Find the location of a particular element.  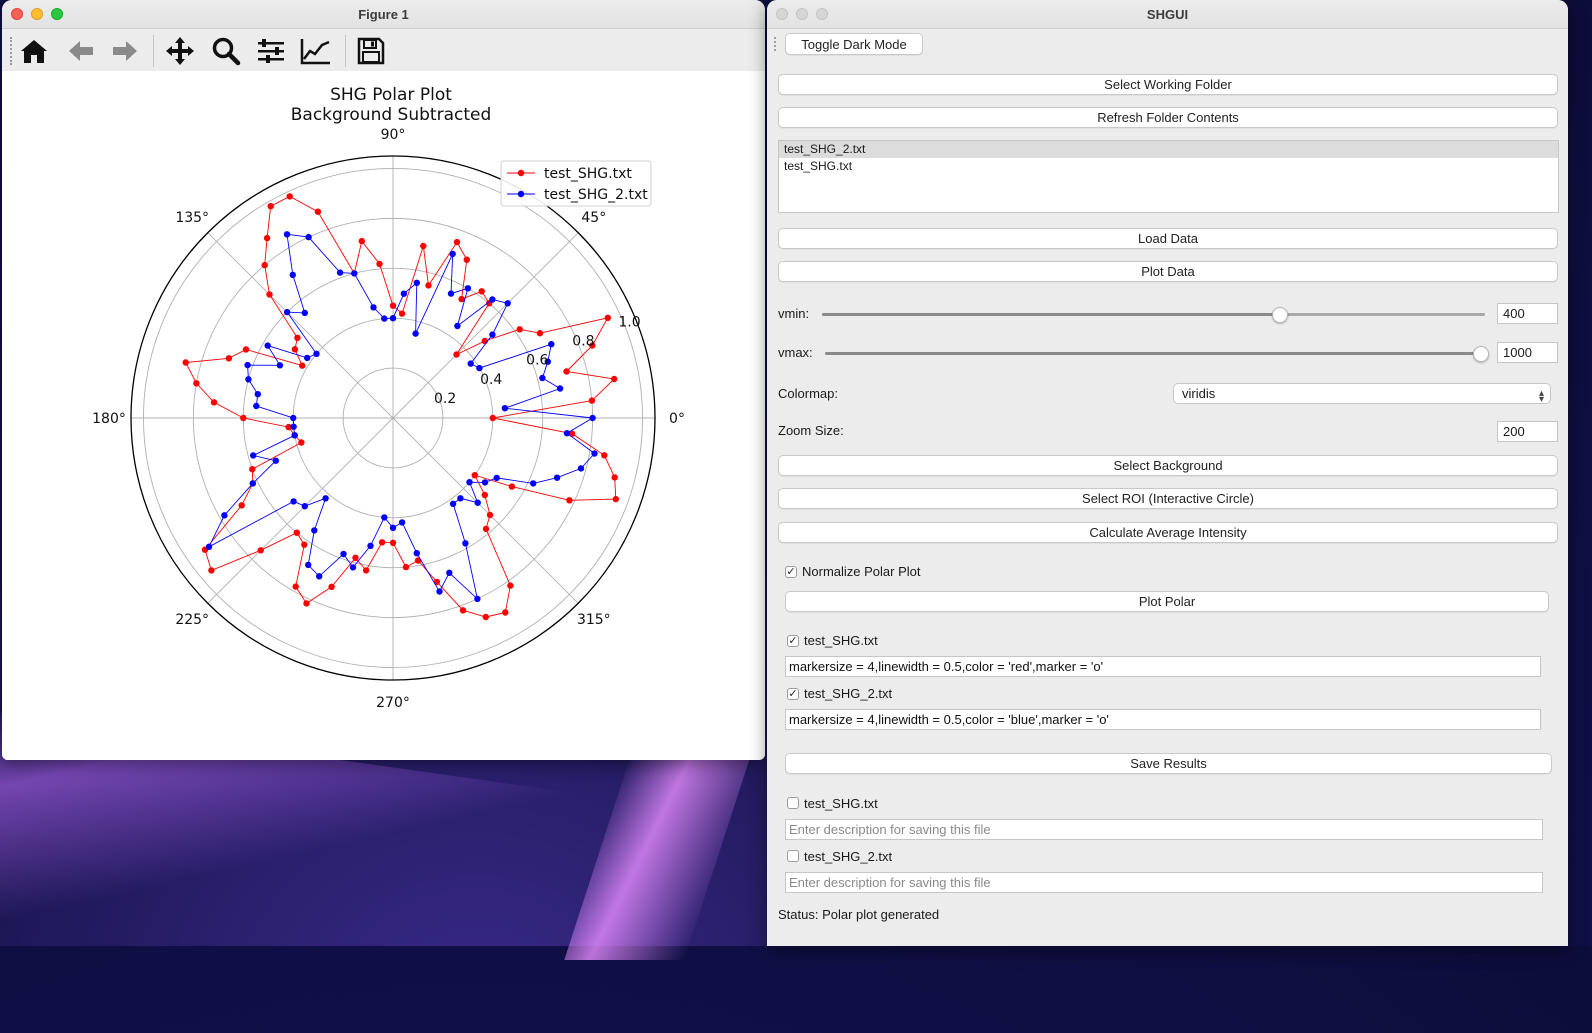

plot-file1-checkbox: ✓ is located at coordinates (793, 641).